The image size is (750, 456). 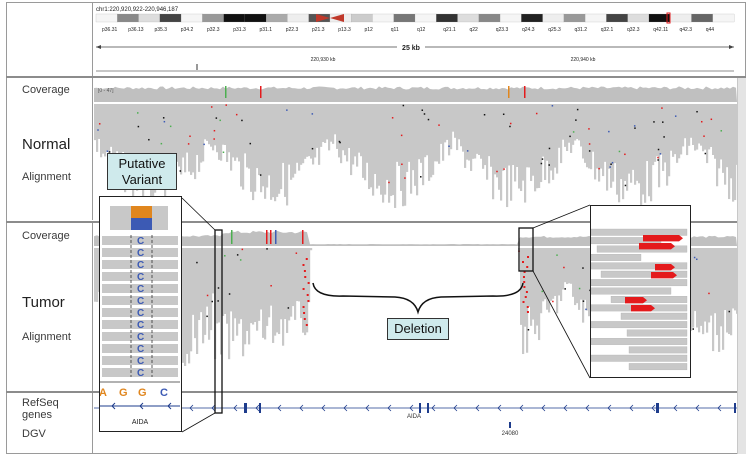 What do you see at coordinates (103, 393) in the screenshot?
I see `reference-base: A` at bounding box center [103, 393].